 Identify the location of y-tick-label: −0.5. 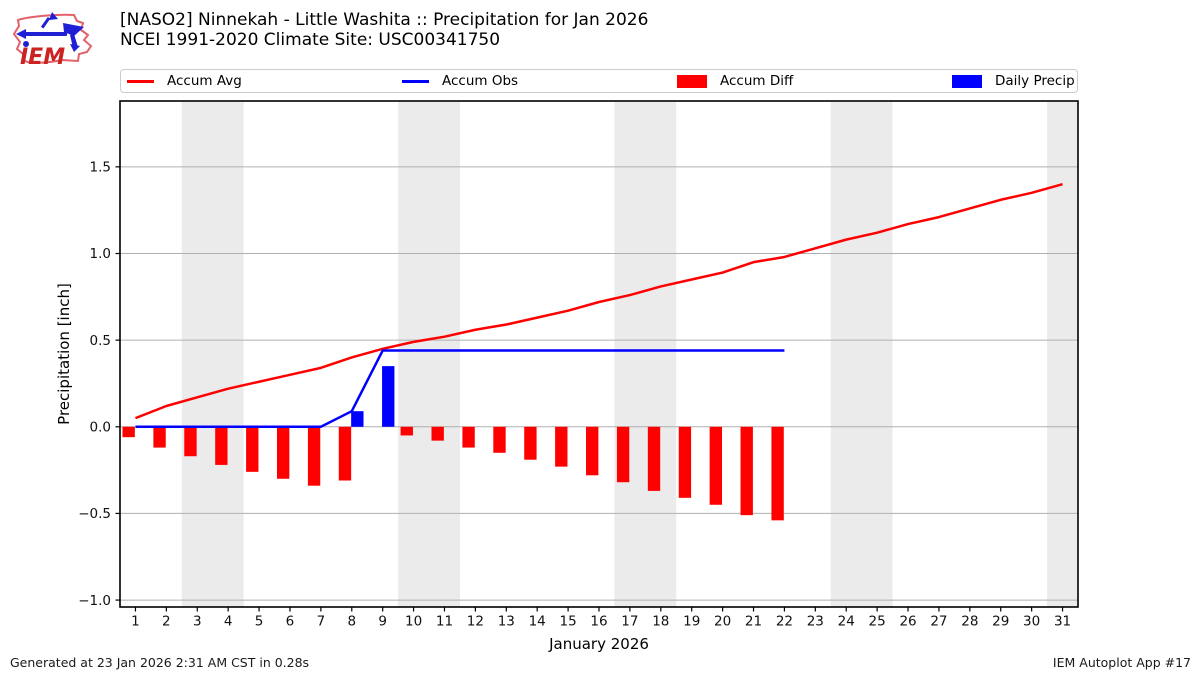
(94, 514).